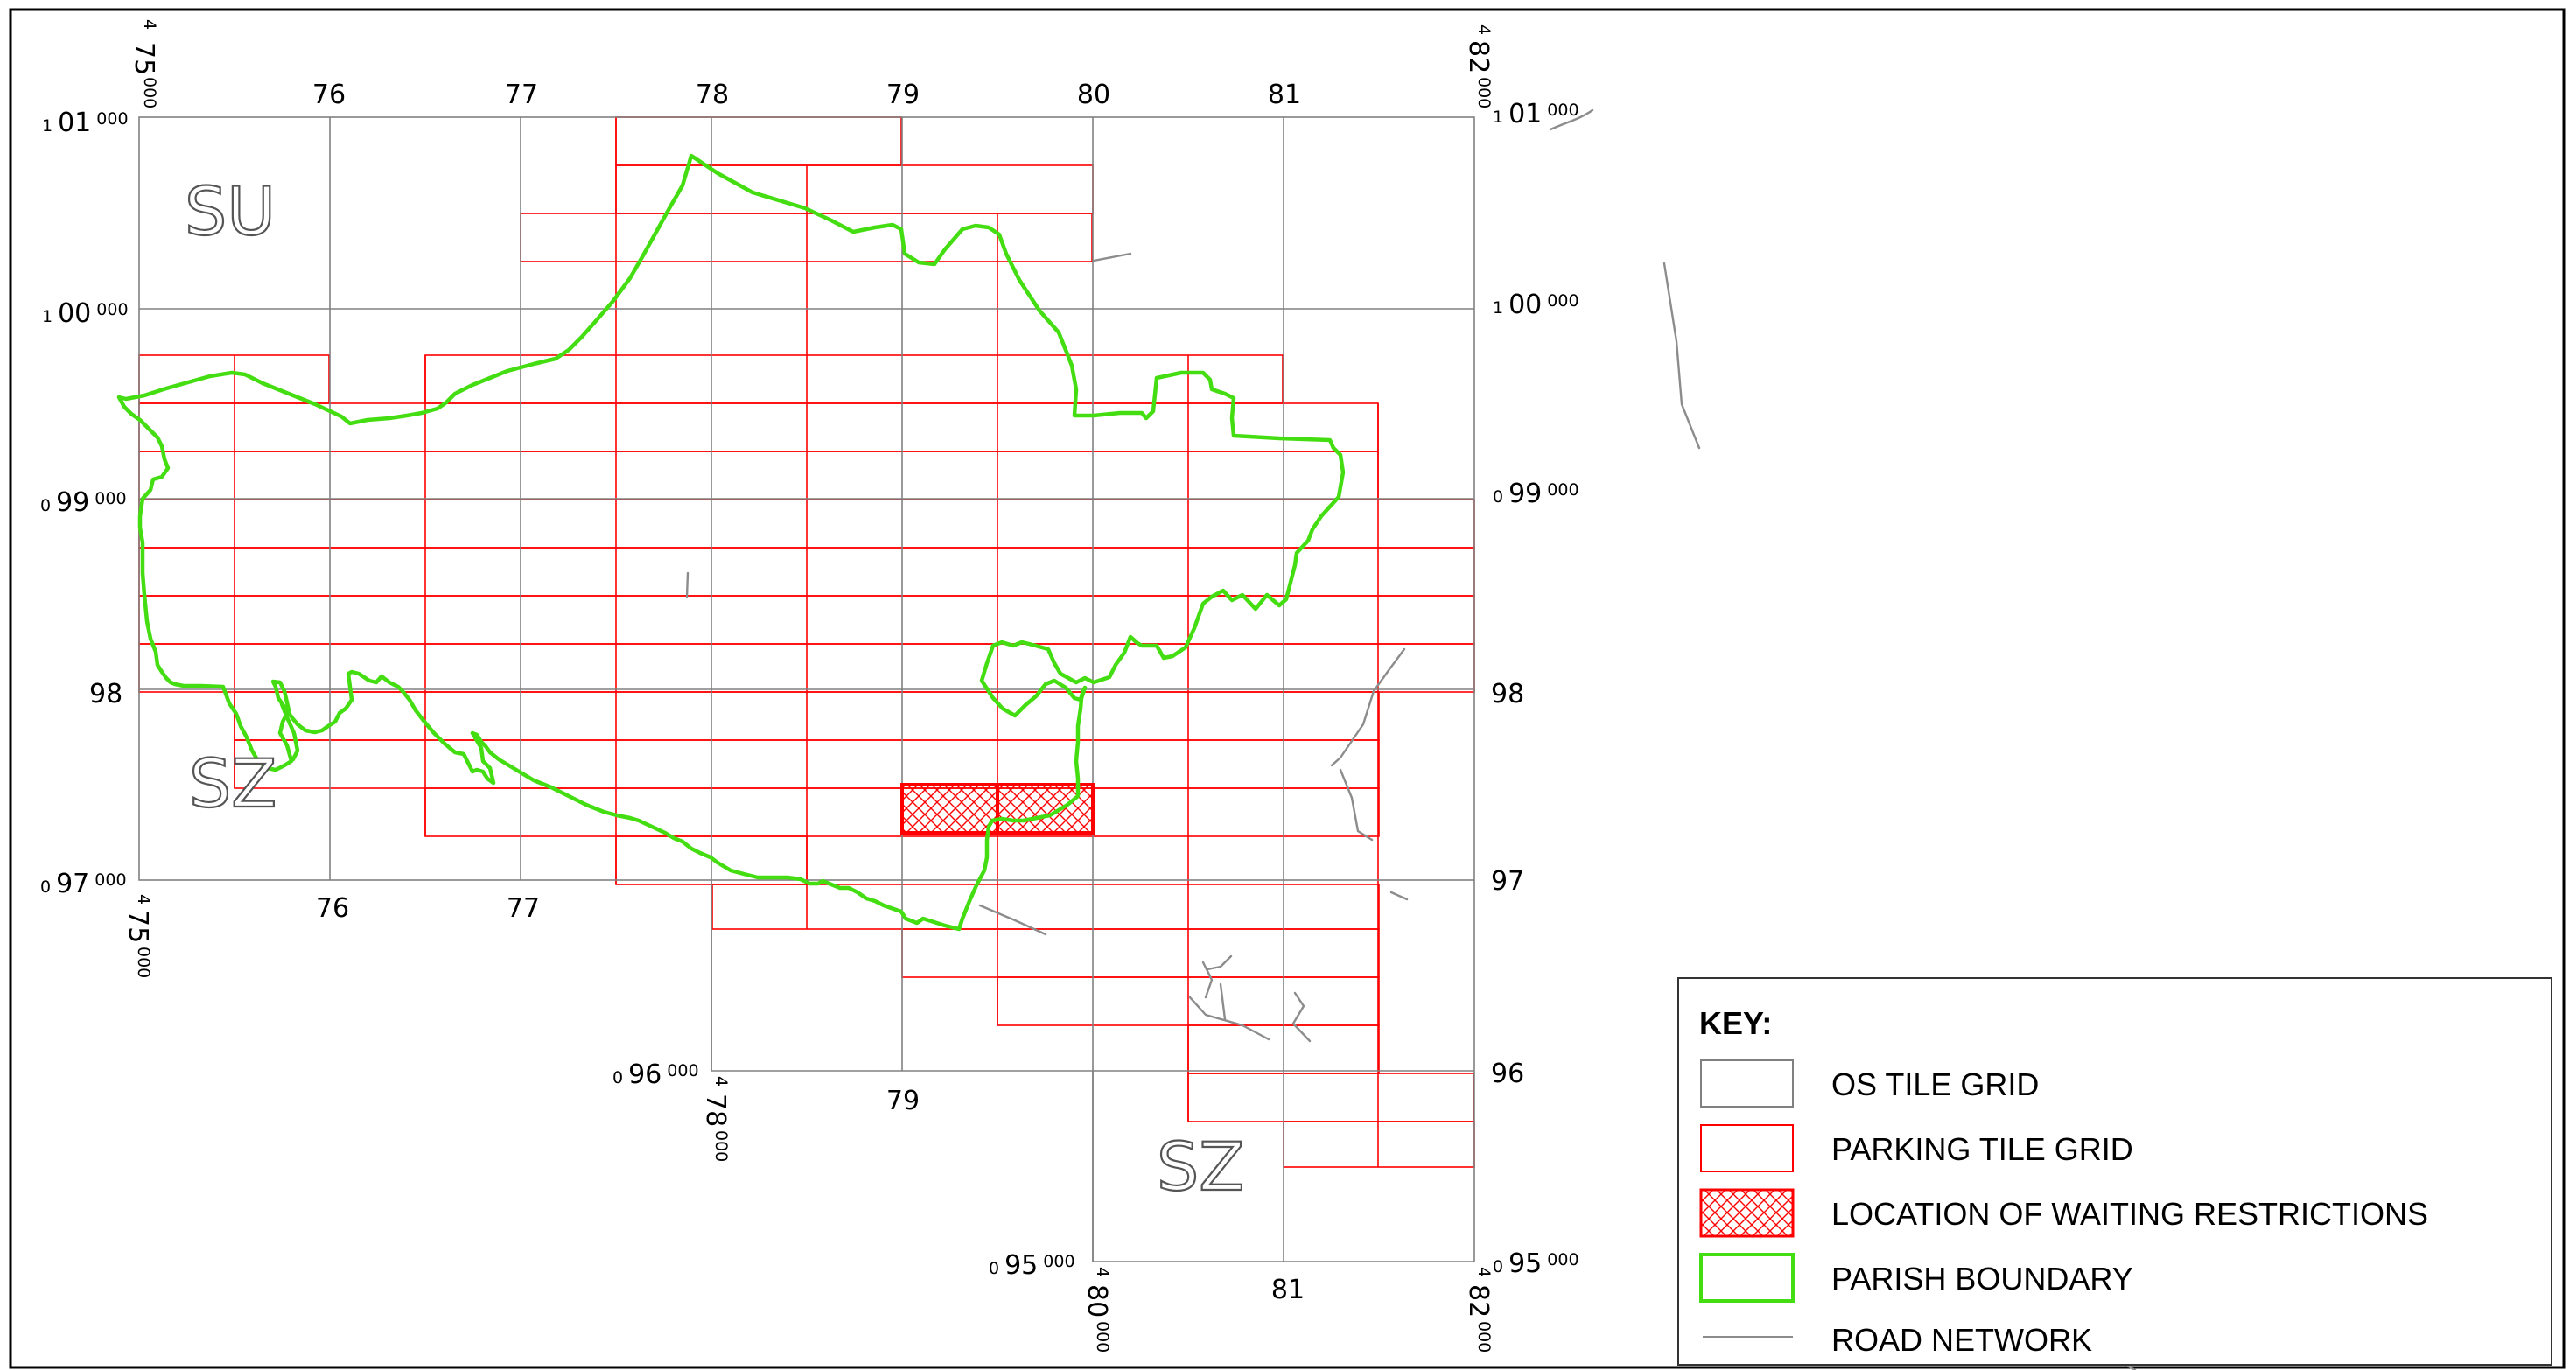 The image size is (2576, 1370). Describe the element at coordinates (1982, 1279) in the screenshot. I see `key-label-parish-boundary: PARISH BOUNDARY` at that location.